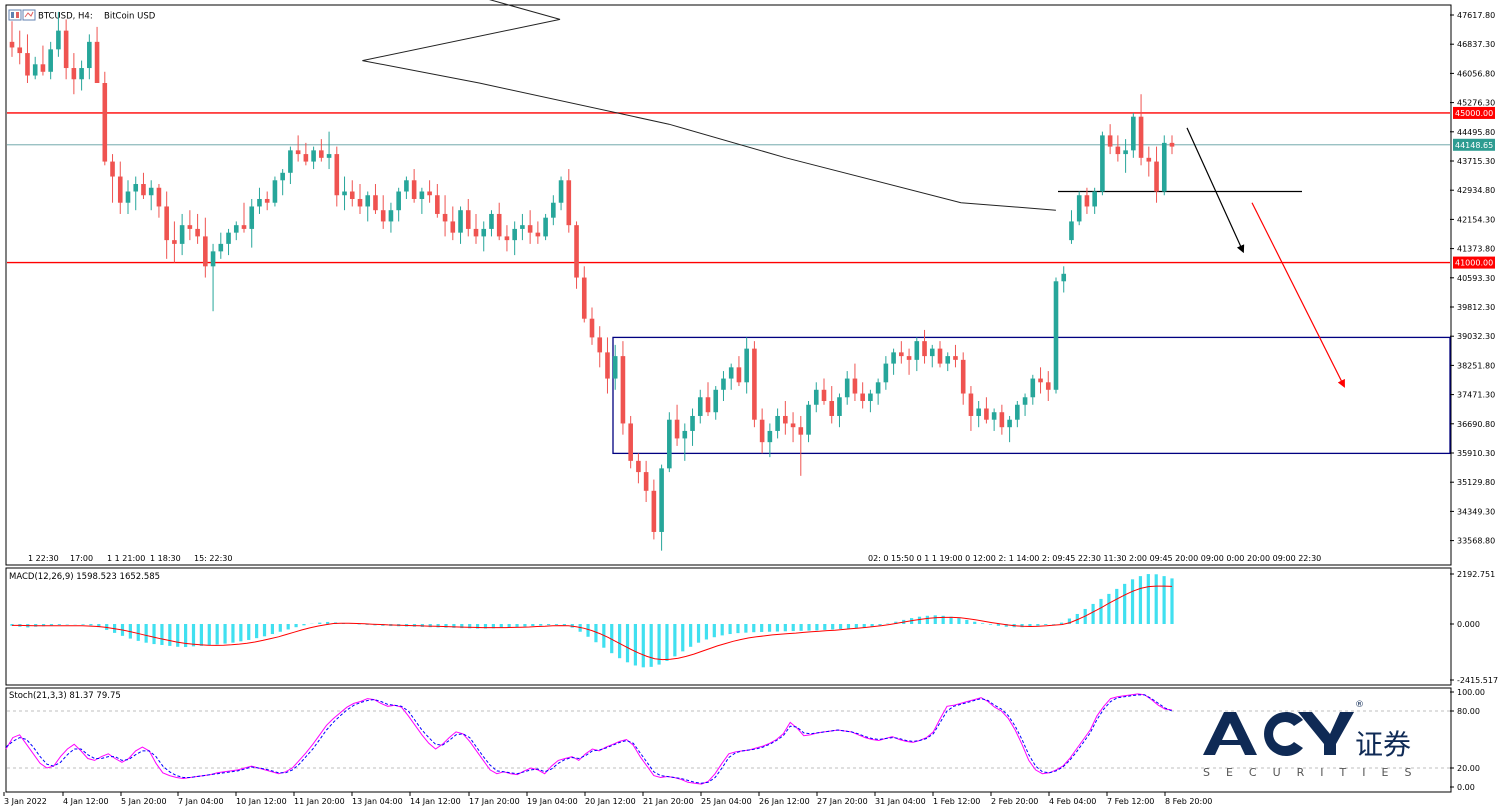 The width and height of the screenshot is (1506, 812). Describe the element at coordinates (1476, 132) in the screenshot. I see `price-tick-label: 44495.80` at that location.